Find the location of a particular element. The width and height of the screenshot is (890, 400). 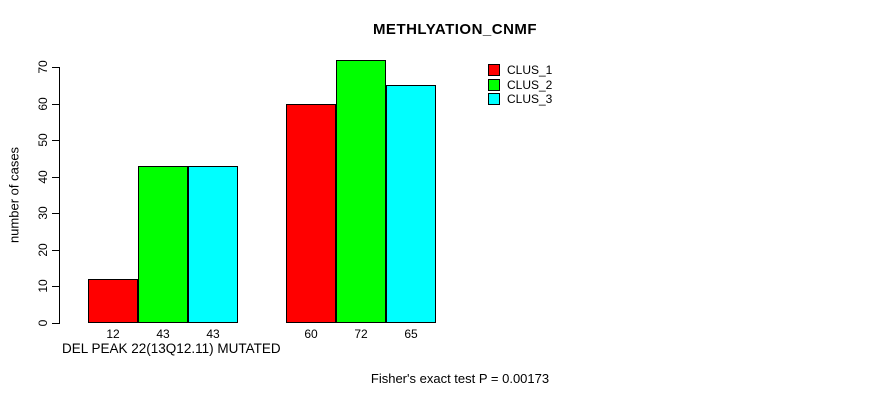

legend-item: CLUS_1 is located at coordinates (520, 70).